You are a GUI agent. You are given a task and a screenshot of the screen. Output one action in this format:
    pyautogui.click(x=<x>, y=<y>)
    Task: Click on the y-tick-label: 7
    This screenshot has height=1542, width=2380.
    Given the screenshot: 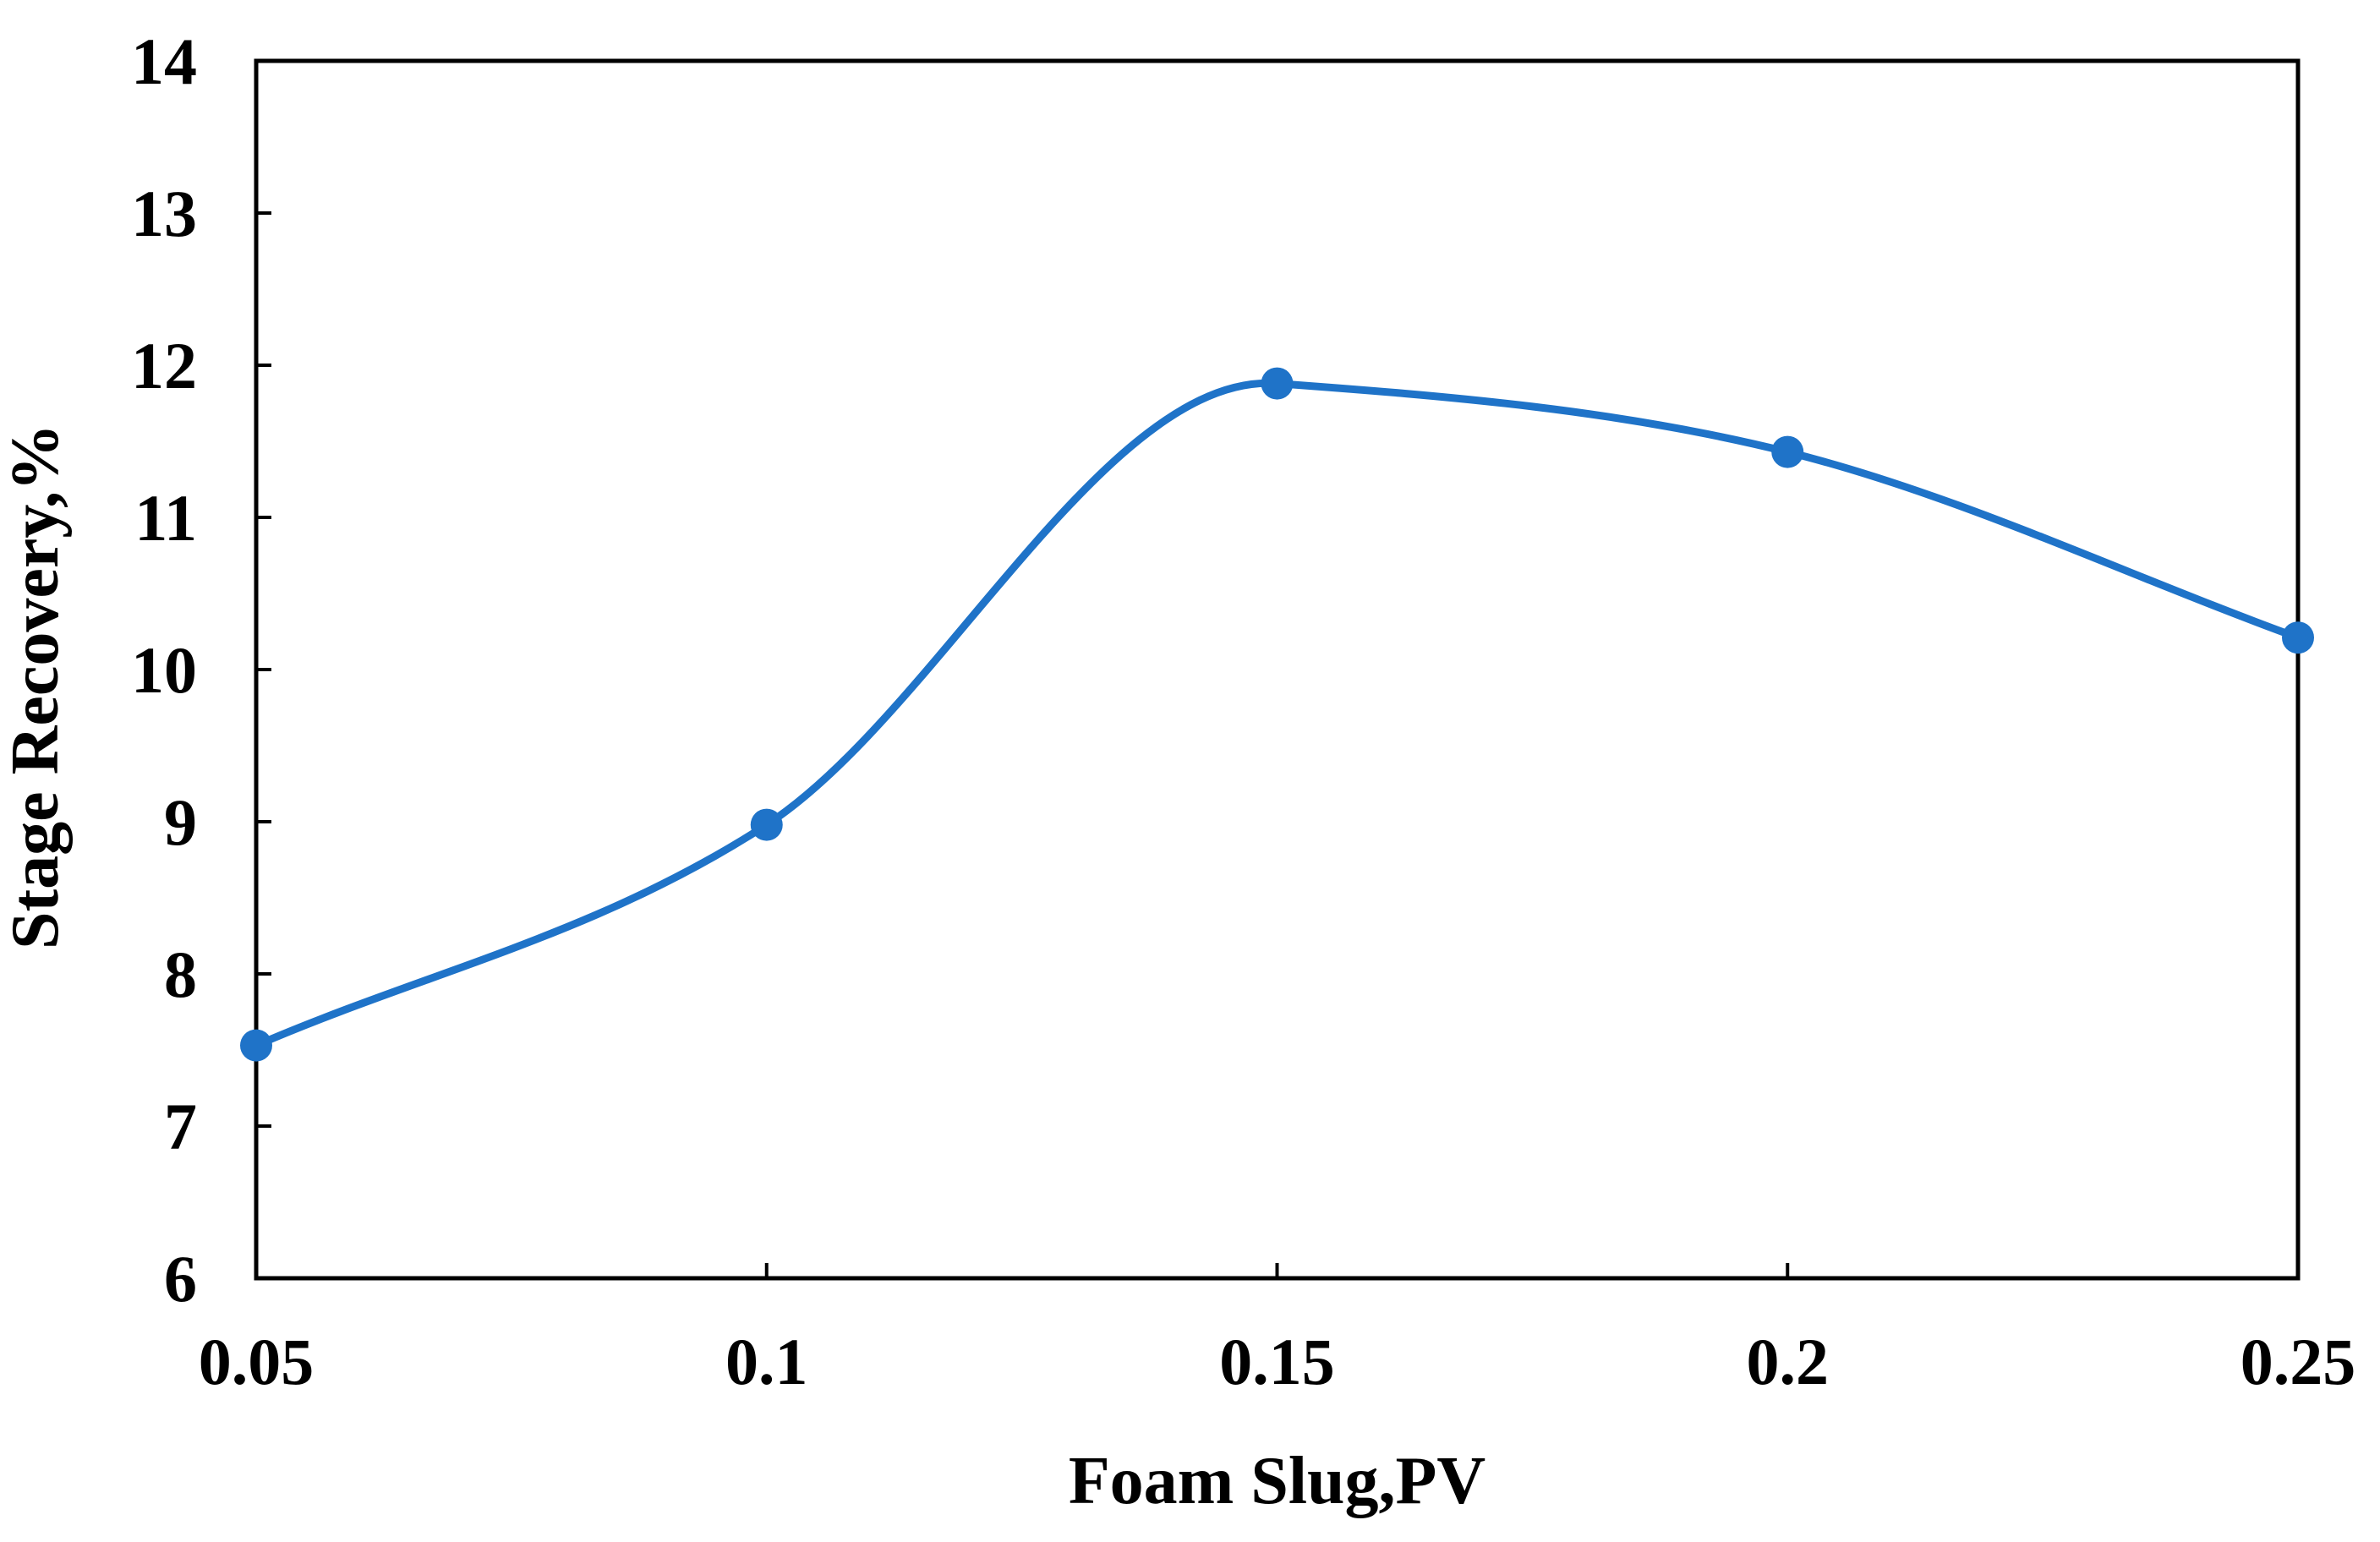 What is the action you would take?
    pyautogui.click(x=180, y=1126)
    